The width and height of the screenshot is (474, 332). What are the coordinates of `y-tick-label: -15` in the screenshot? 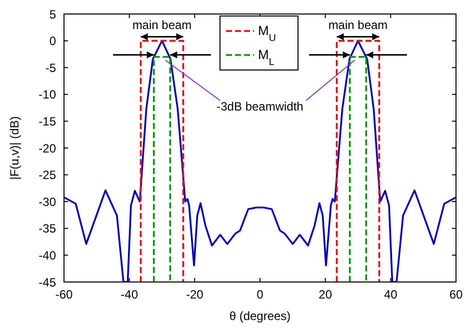 It's located at (47, 121).